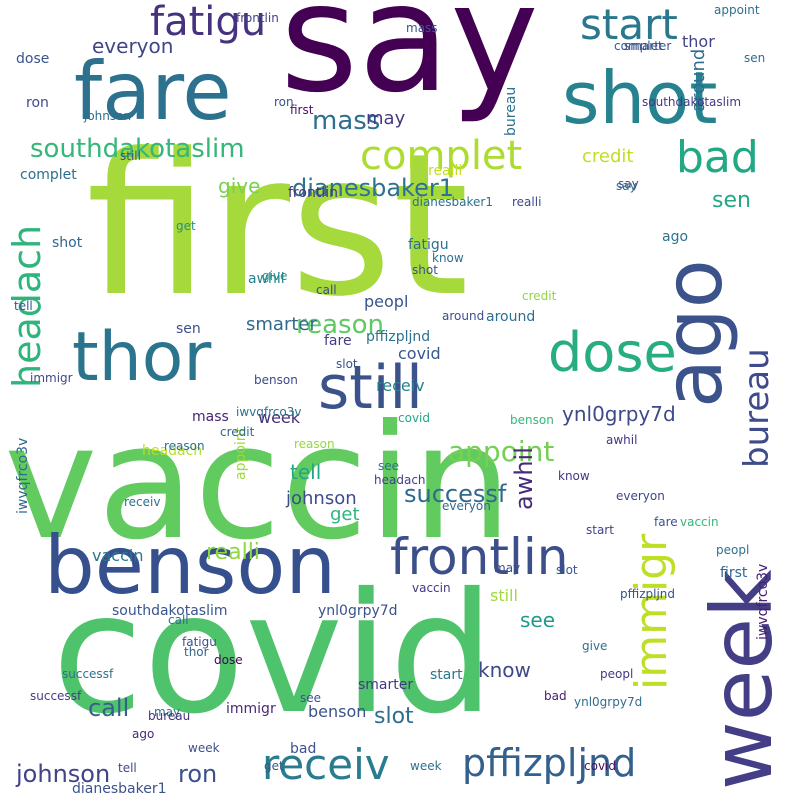  What do you see at coordinates (619, 414) in the screenshot?
I see `word-ynl0grpy7d: ynl0grpy7d` at bounding box center [619, 414].